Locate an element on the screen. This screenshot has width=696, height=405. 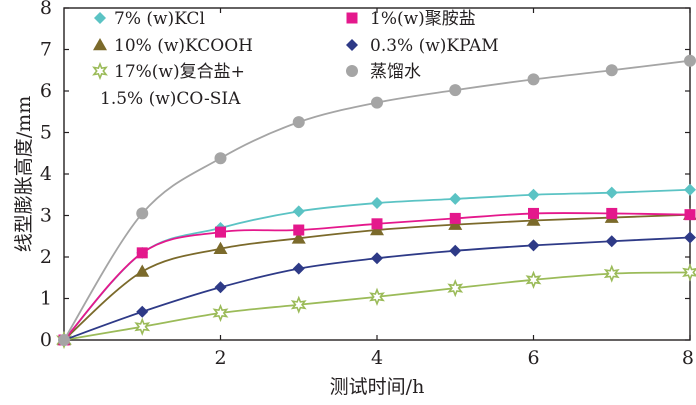
legend-item: 0.3% (w)KPAM is located at coordinates (422, 46).